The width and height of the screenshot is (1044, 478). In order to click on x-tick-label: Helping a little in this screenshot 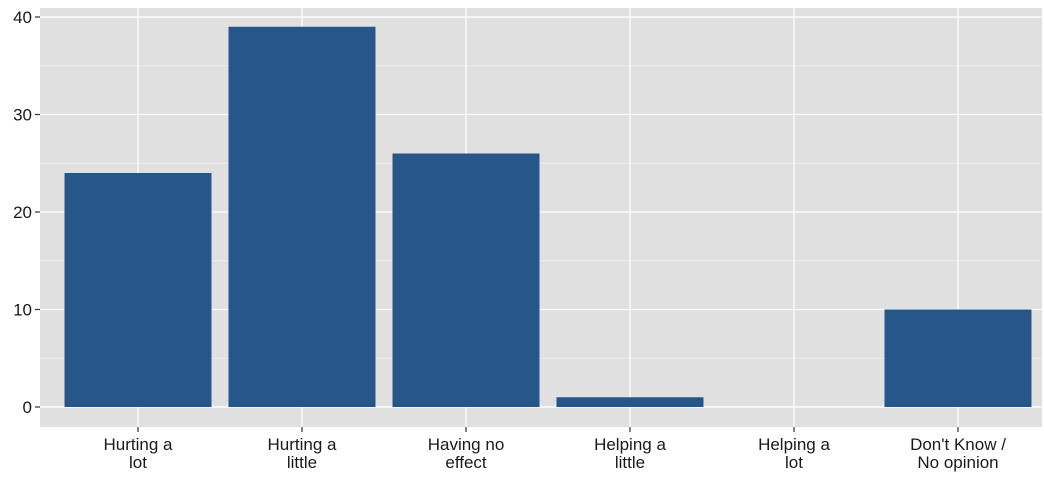, I will do `click(630, 453)`.